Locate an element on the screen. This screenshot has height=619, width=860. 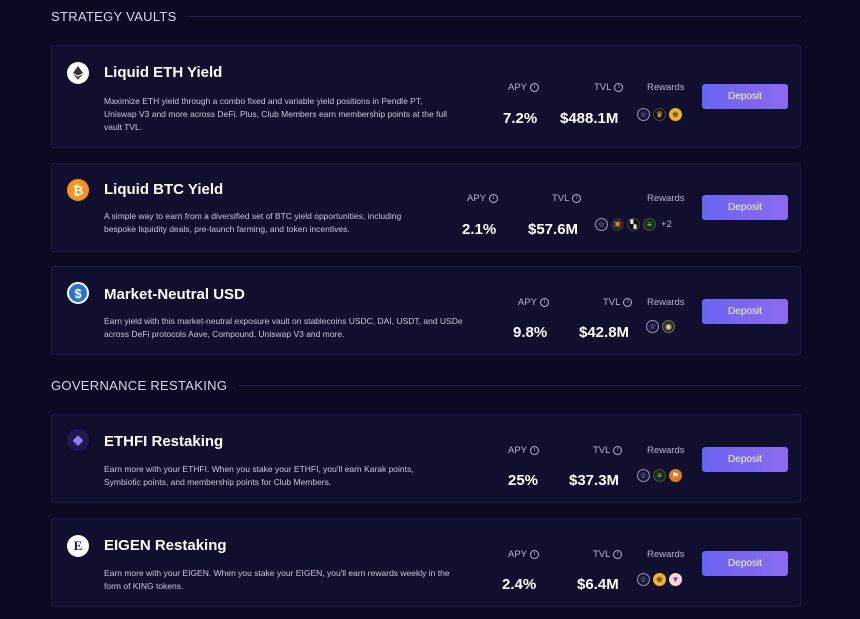
tvl-value: $42.8M is located at coordinates (604, 332).